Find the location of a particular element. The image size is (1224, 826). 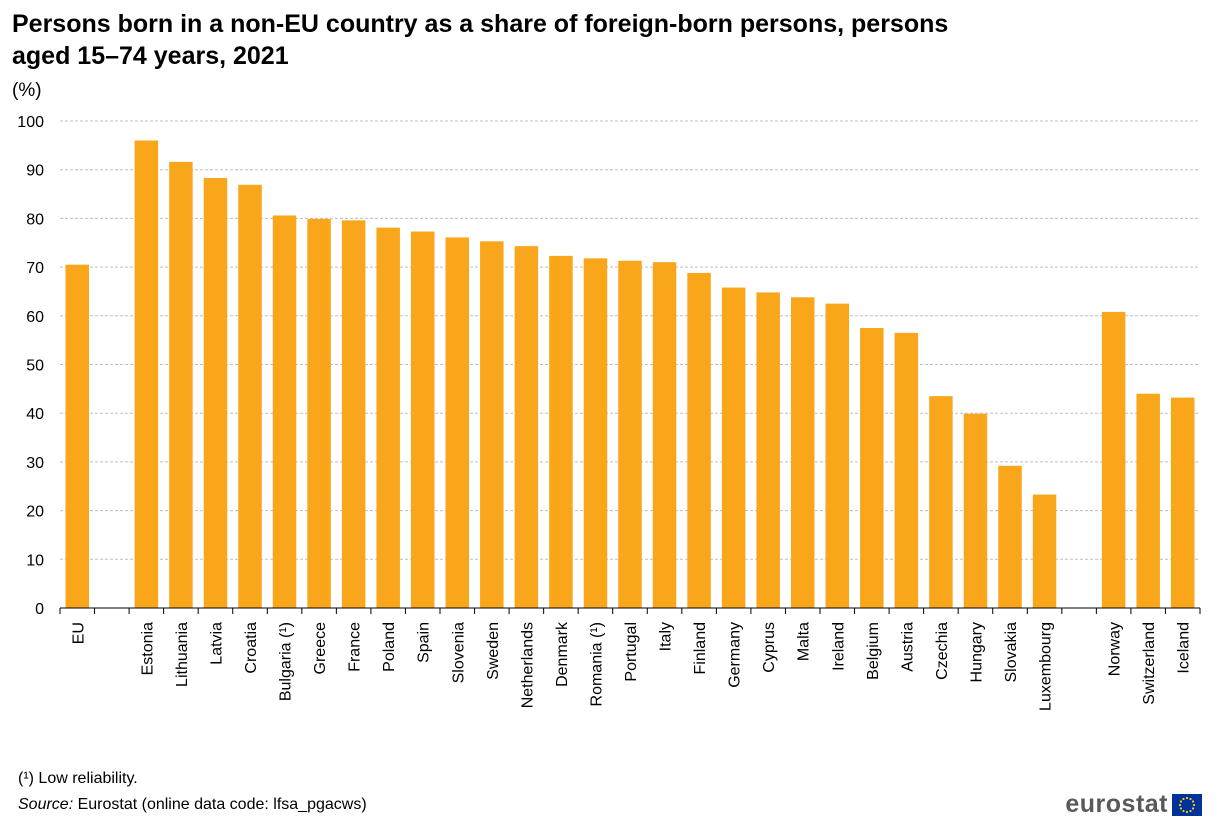

source-text: Eurostat (online data code: lfsa_pgacws) is located at coordinates (220, 804).